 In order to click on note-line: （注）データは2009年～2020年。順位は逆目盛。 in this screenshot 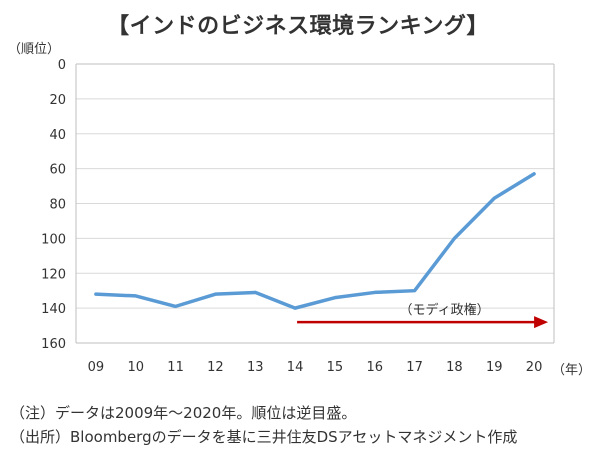, I will do `click(183, 413)`.